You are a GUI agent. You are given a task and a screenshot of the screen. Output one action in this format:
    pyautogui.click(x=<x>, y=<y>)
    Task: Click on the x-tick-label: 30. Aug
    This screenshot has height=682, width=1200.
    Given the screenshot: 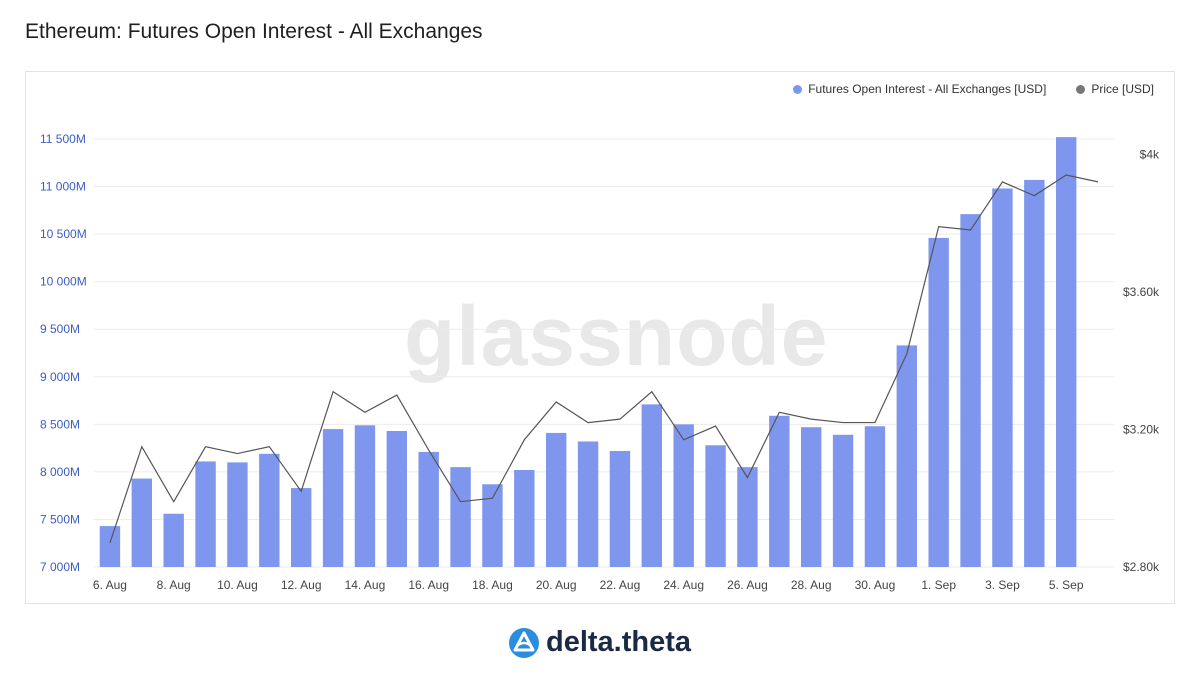 What is the action you would take?
    pyautogui.click(x=875, y=585)
    